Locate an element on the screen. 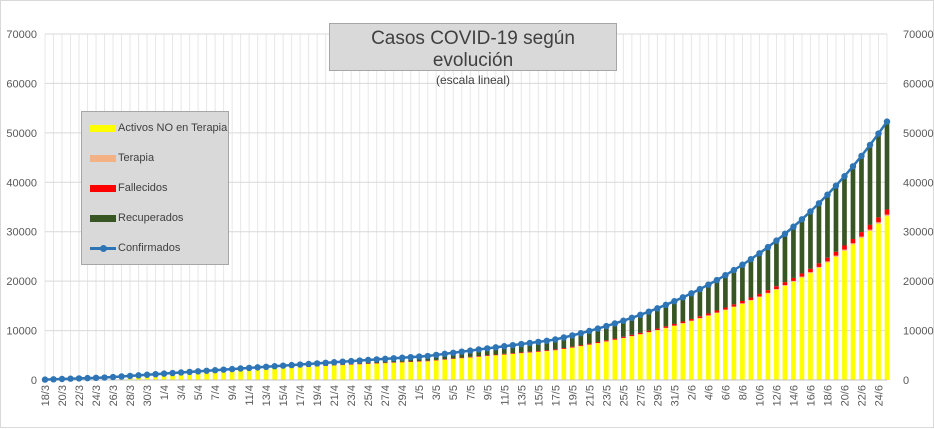  y-tick-label-left: 70000 is located at coordinates (21, 35).